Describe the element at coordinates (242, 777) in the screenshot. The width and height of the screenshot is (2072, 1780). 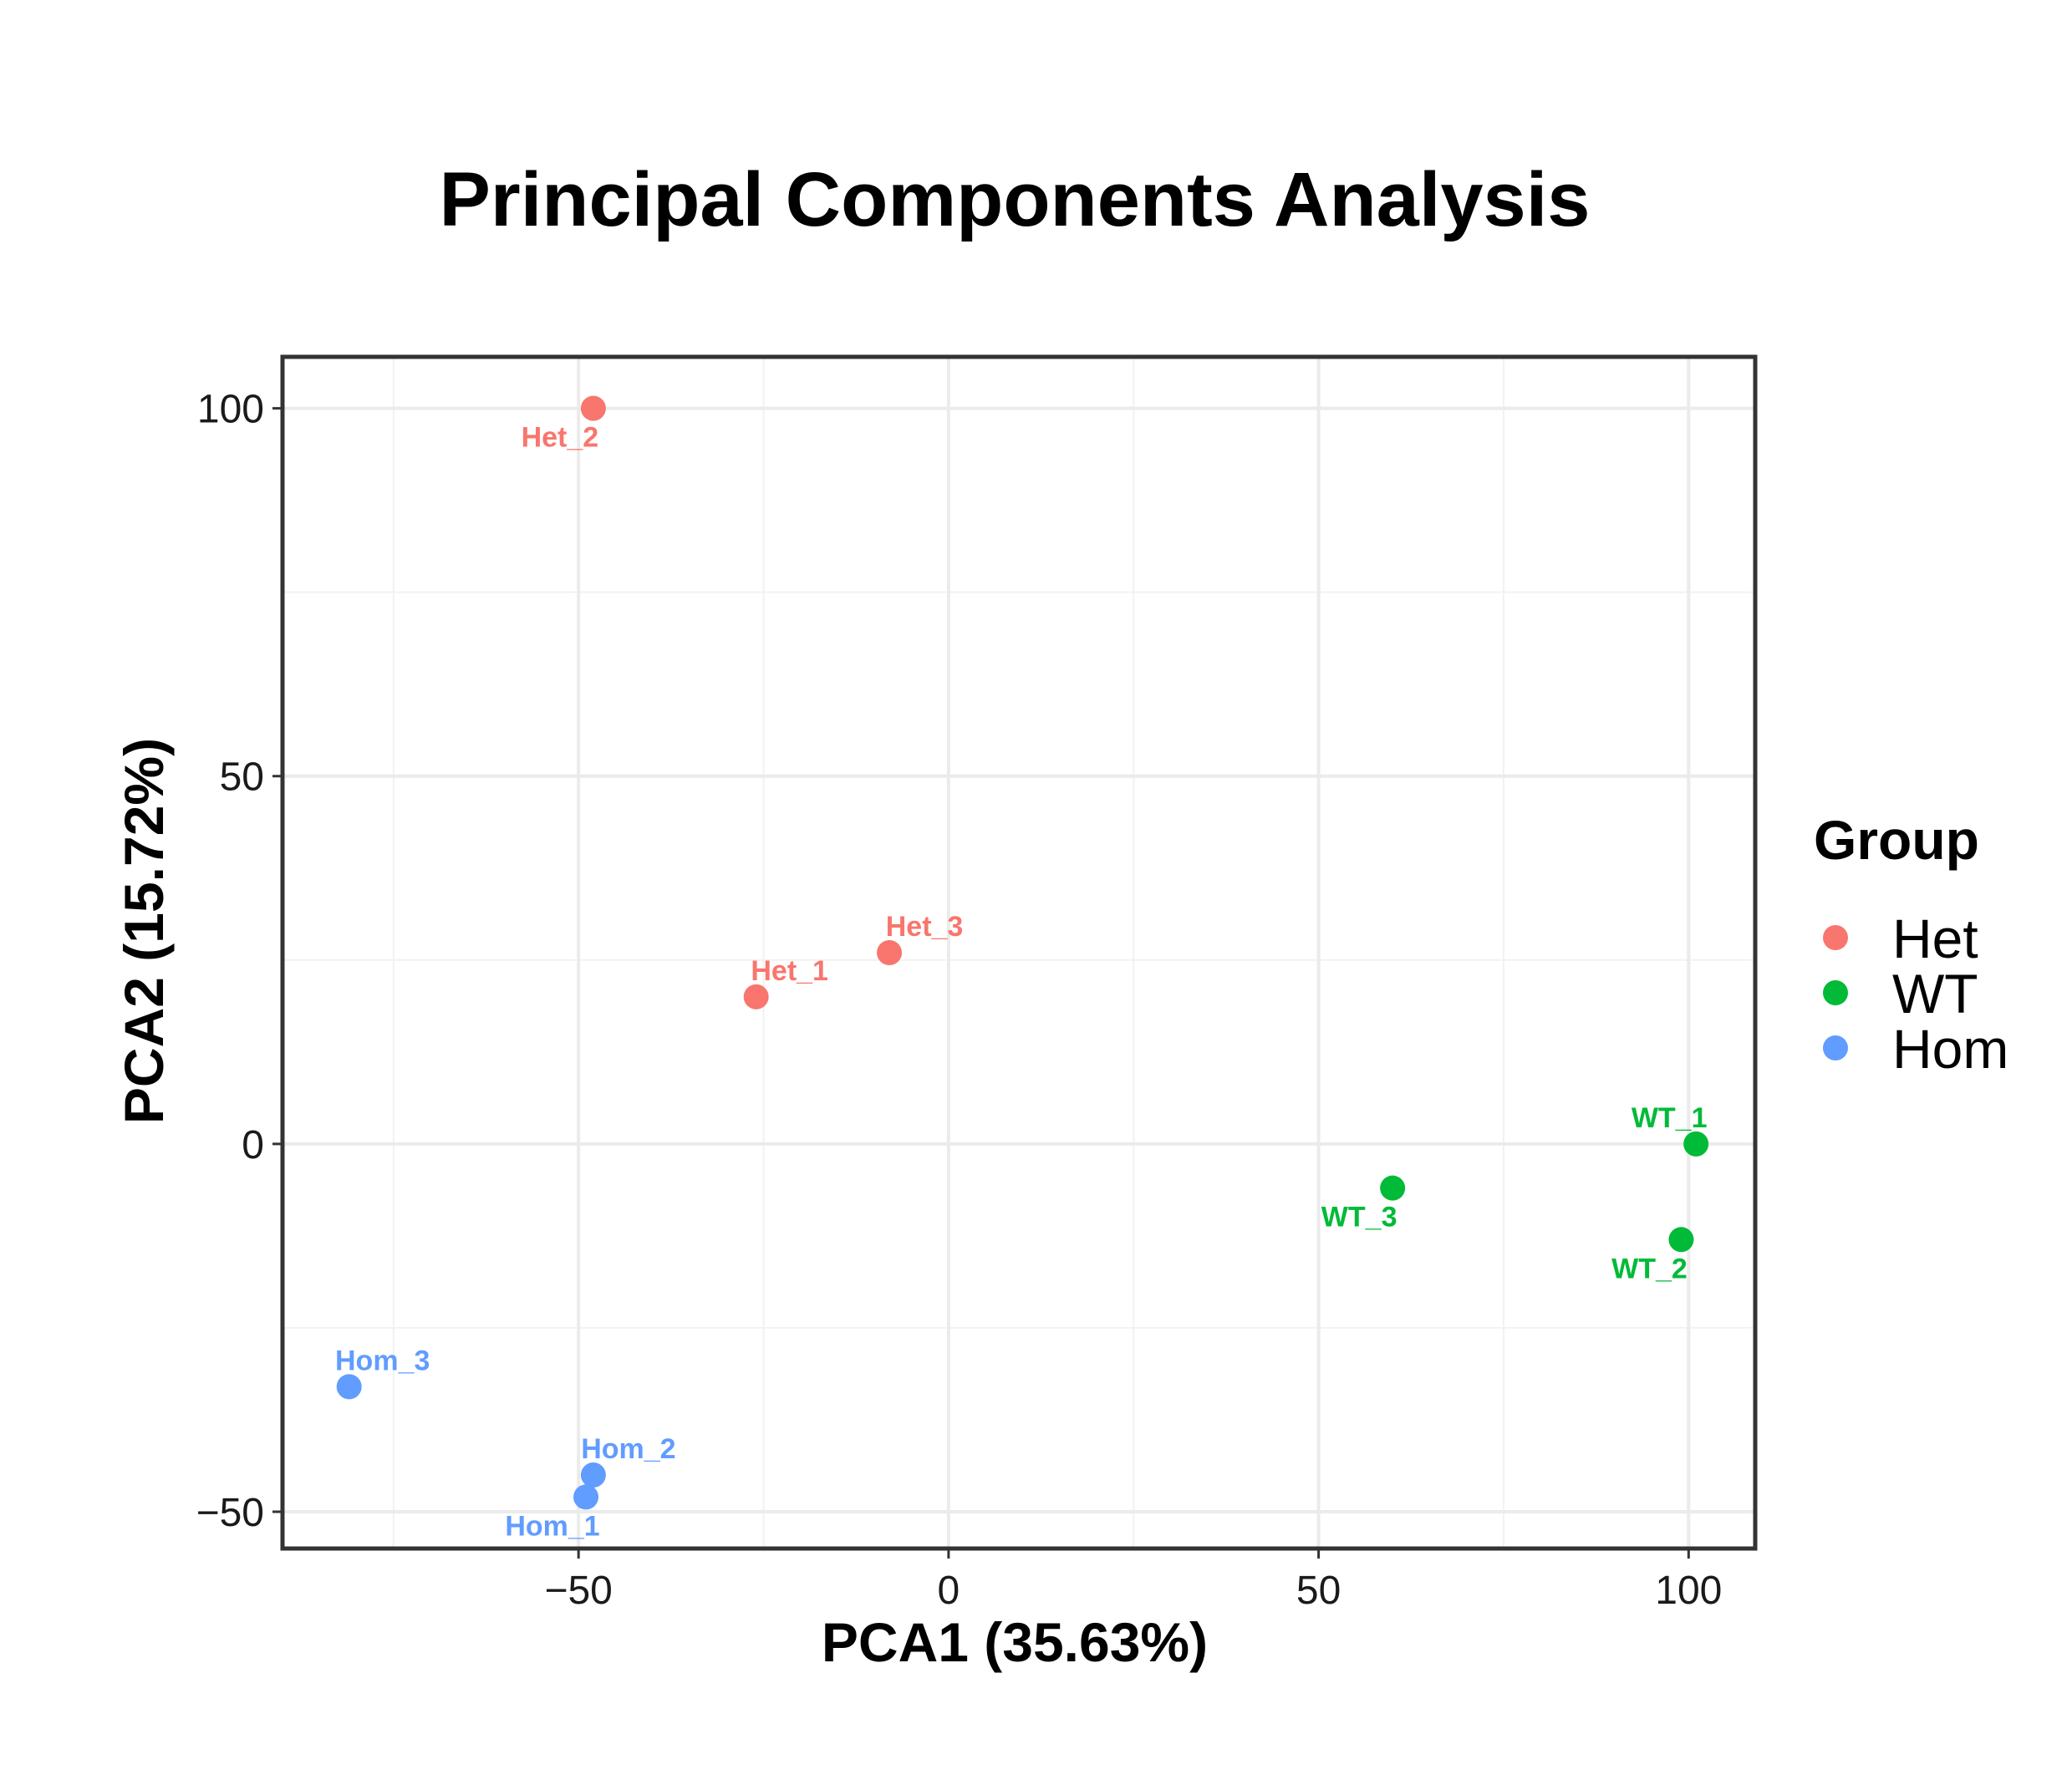
I see `y-tick-label: 50` at that location.